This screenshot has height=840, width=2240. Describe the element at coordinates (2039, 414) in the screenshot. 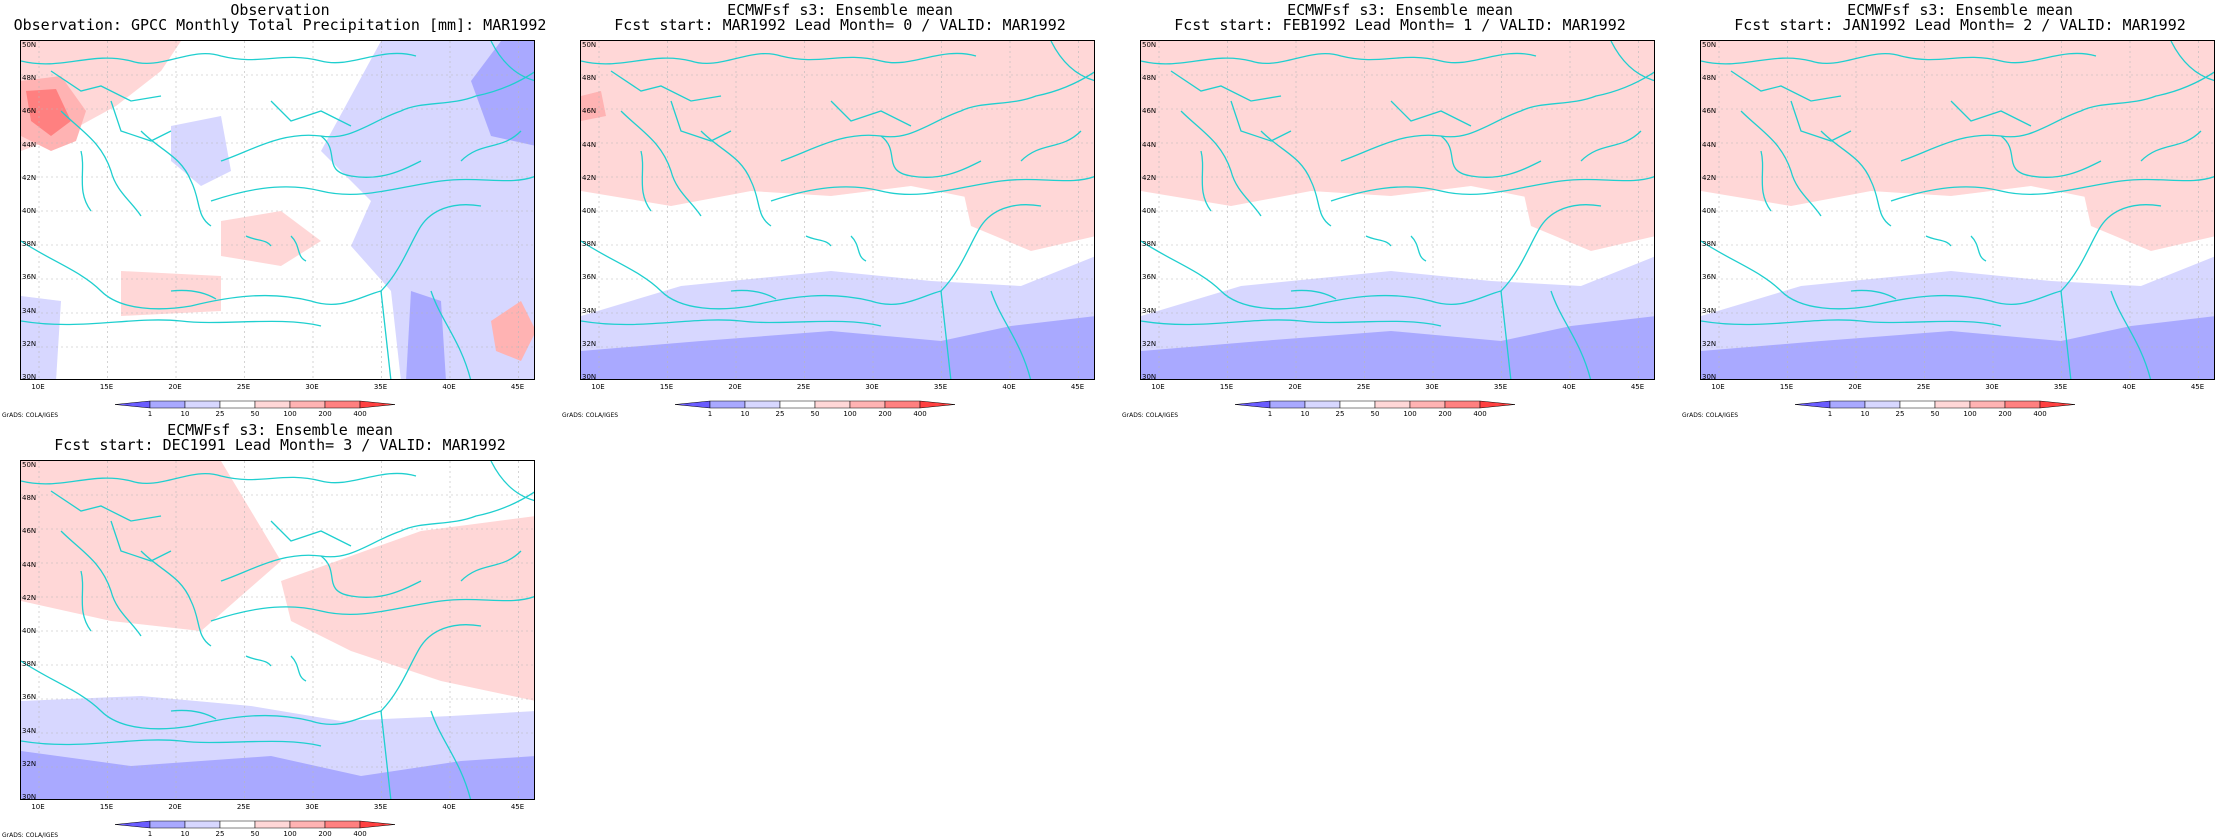

I see `legend-tick-label: 400` at that location.